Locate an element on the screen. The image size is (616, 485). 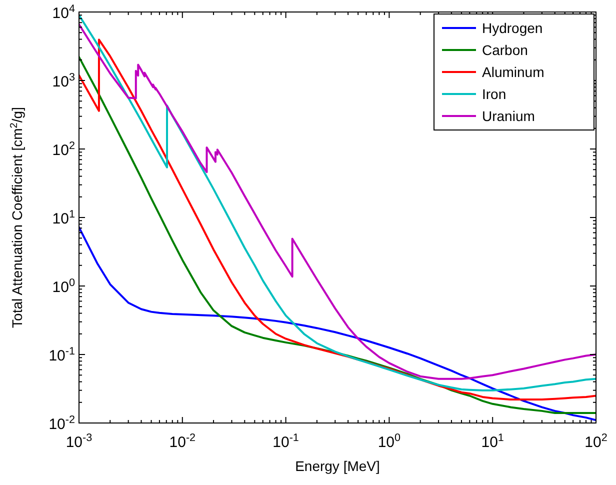
x-tick-label: 10$^{0}$ is located at coordinates (389, 441).